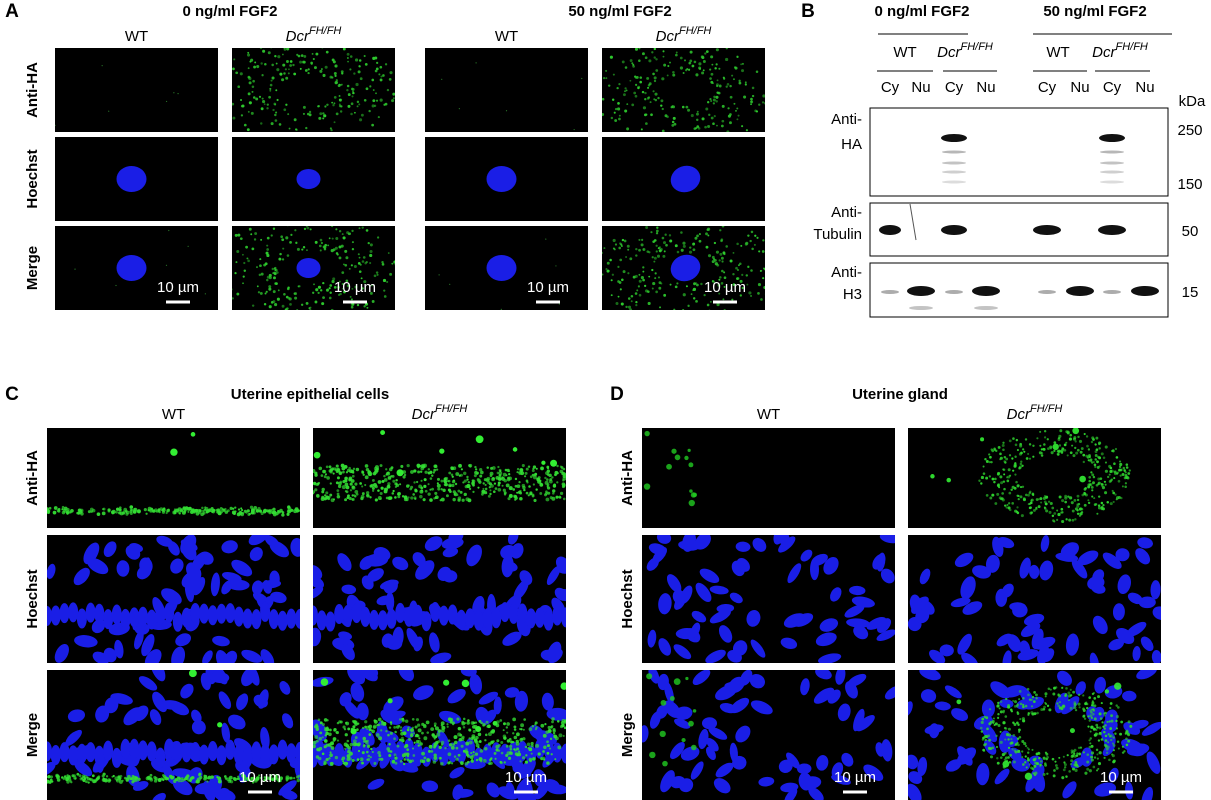 The height and width of the screenshot is (800, 1211). Describe the element at coordinates (852, 294) in the screenshot. I see `label: H3` at that location.